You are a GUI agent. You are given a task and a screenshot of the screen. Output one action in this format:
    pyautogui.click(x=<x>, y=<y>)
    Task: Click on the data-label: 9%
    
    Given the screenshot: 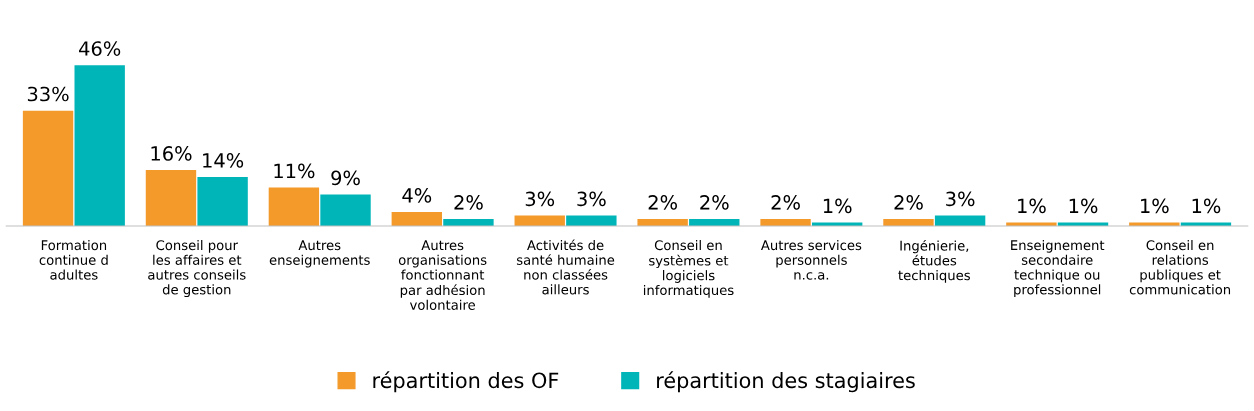 What is the action you would take?
    pyautogui.click(x=345, y=178)
    